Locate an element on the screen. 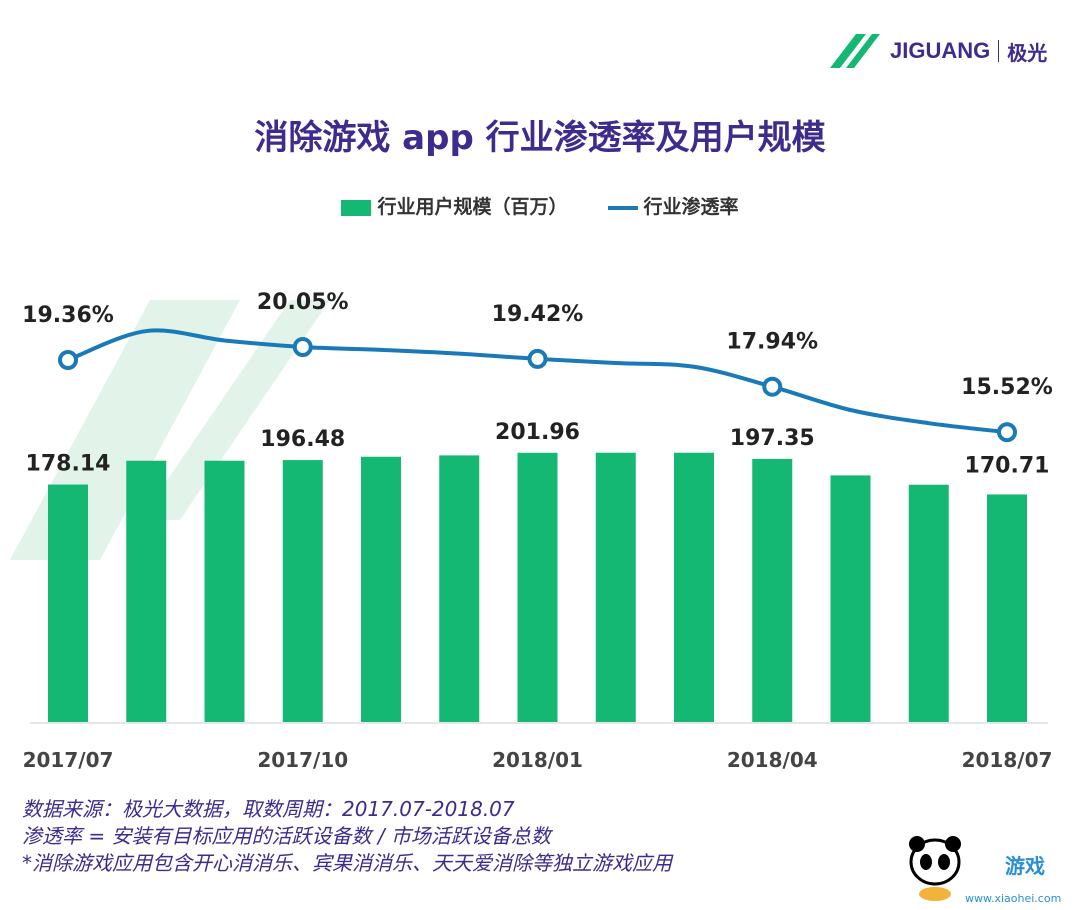 This screenshot has width=1080, height=910. logo-divider is located at coordinates (999, 51).